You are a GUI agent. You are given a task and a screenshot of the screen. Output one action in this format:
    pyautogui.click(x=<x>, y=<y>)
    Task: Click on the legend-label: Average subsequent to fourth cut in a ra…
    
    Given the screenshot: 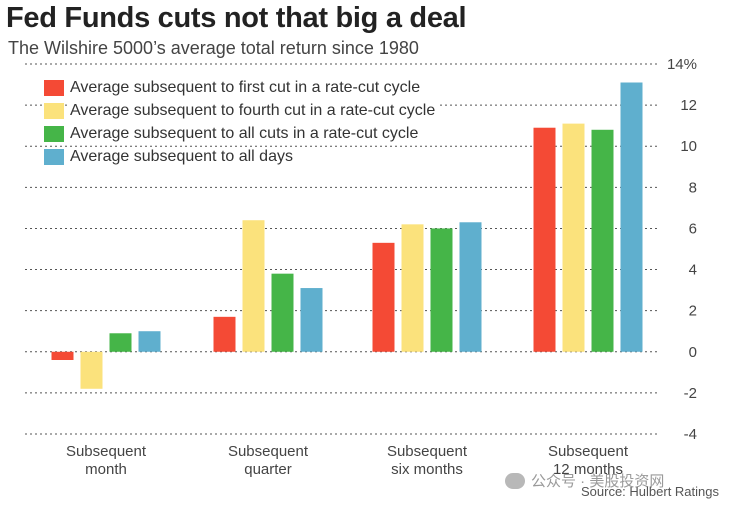 What is the action you would take?
    pyautogui.click(x=254, y=110)
    